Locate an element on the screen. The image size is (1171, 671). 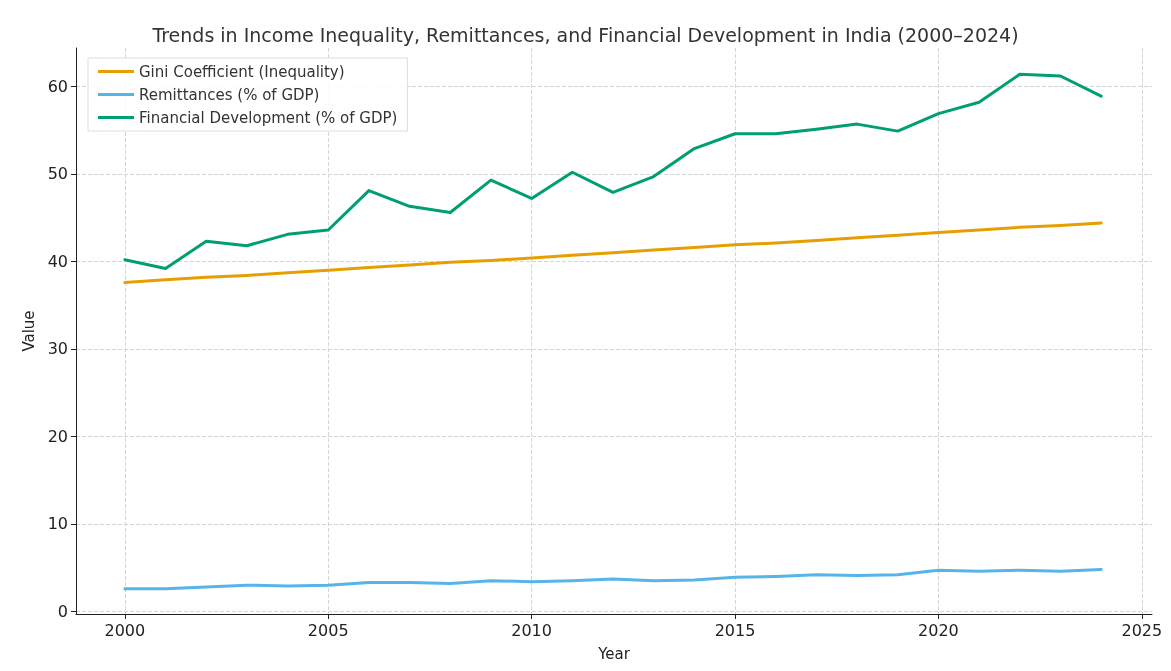
x-tick-label: 2005 is located at coordinates (328, 630).